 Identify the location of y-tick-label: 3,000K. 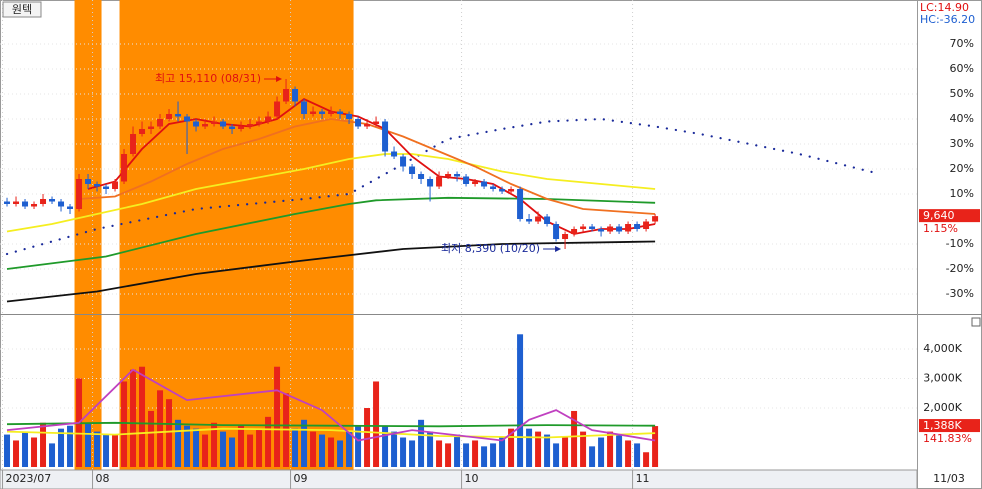
(942, 378).